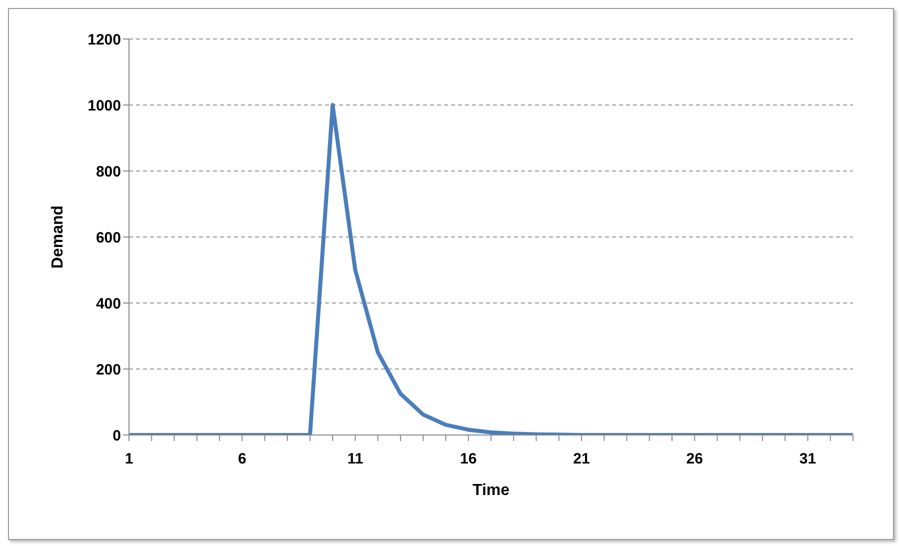 The width and height of the screenshot is (900, 546). What do you see at coordinates (242, 459) in the screenshot?
I see `x-tick-label: 6` at bounding box center [242, 459].